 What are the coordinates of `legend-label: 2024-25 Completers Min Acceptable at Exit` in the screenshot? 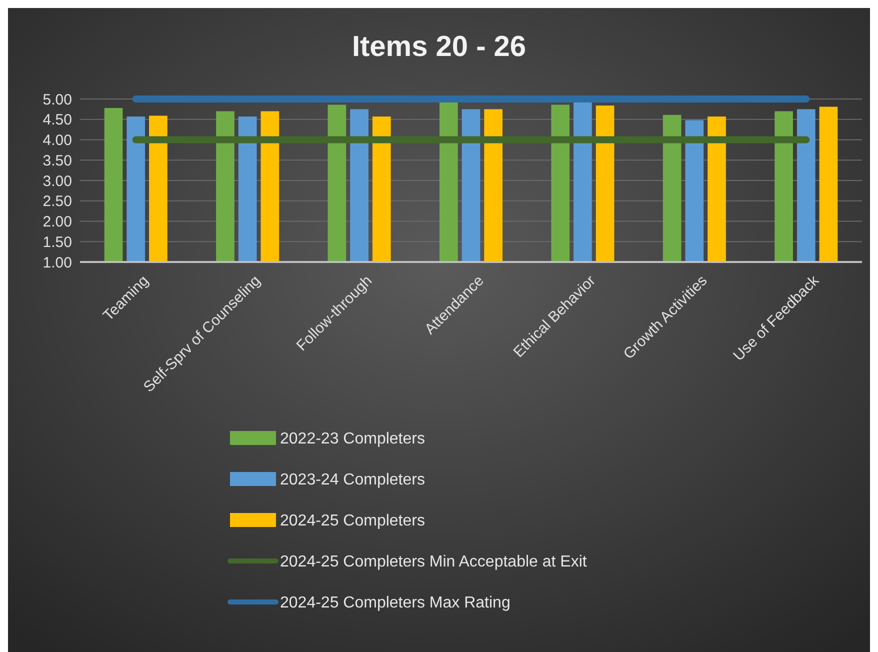 It's located at (434, 562).